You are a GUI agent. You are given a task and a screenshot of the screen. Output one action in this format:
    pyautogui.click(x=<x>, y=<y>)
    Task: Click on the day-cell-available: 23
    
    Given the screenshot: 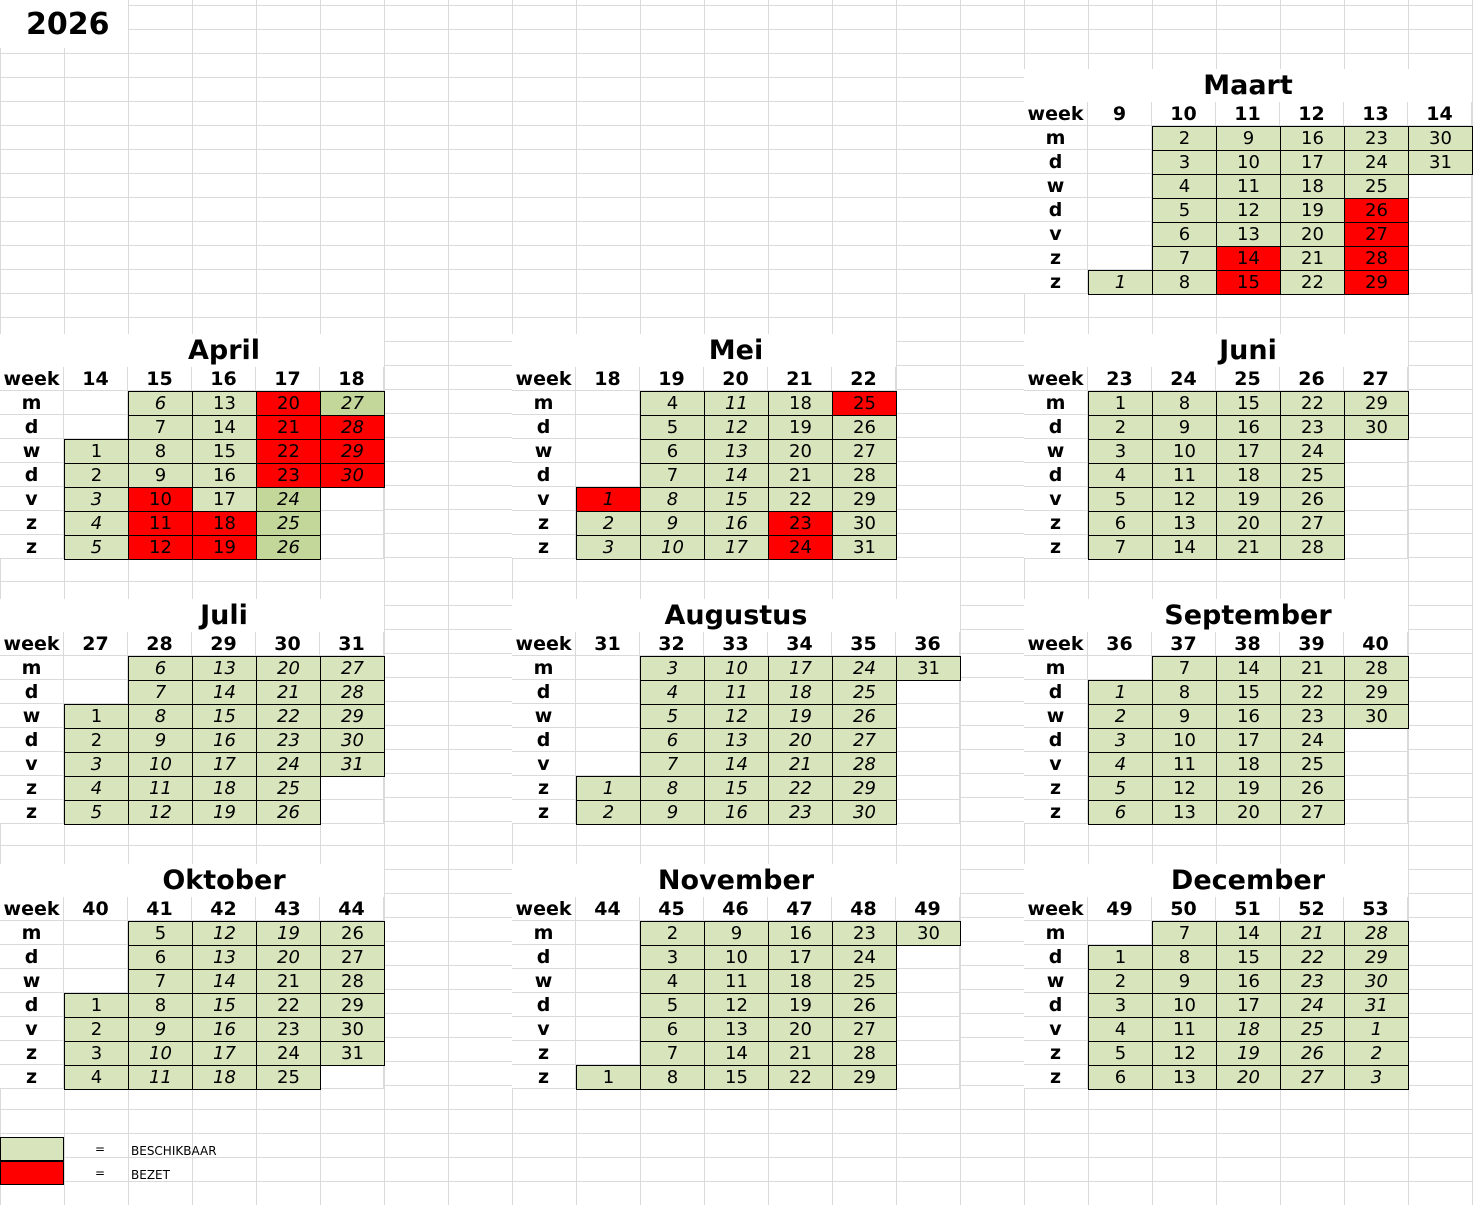 What is the action you would take?
    pyautogui.click(x=1376, y=138)
    